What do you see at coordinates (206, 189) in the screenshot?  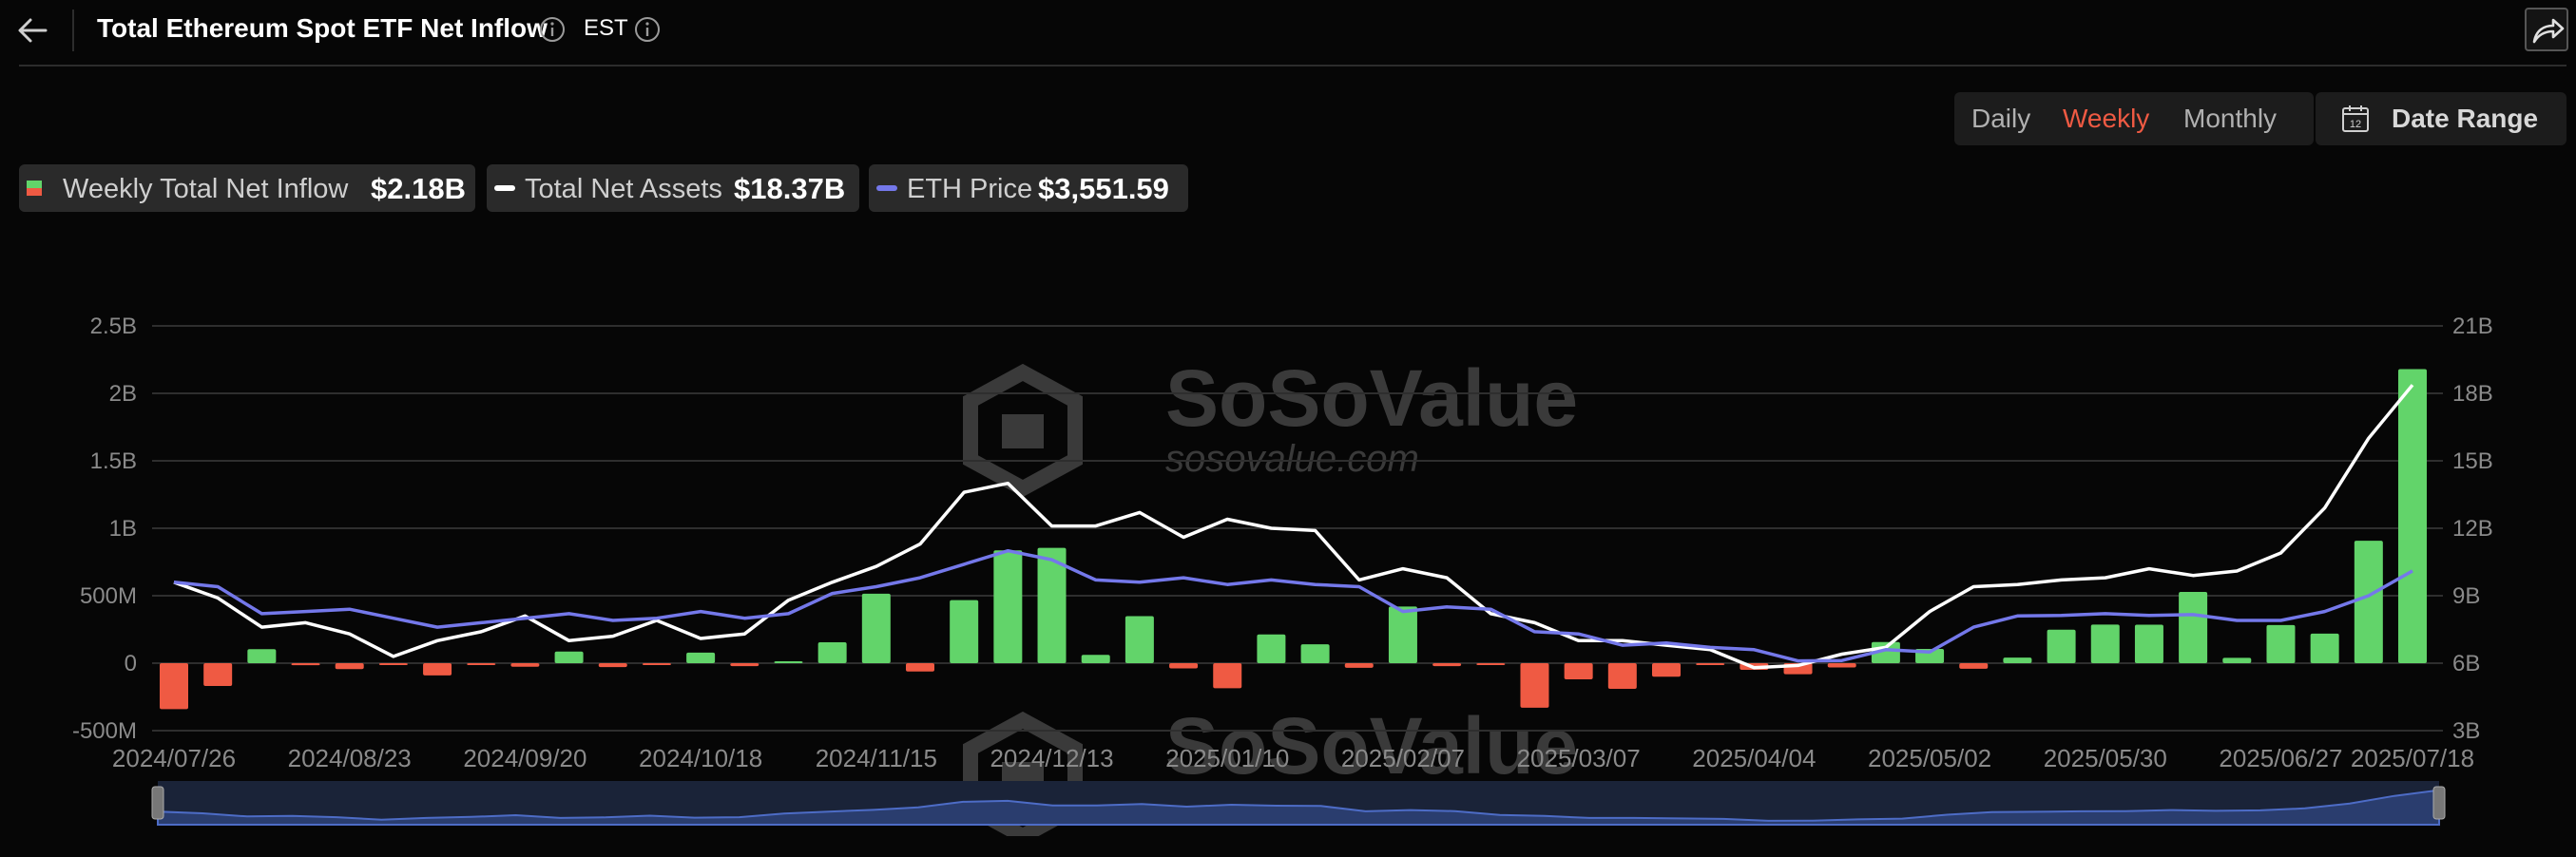 I see `legend-label: Weekly Total Net Inflow` at bounding box center [206, 189].